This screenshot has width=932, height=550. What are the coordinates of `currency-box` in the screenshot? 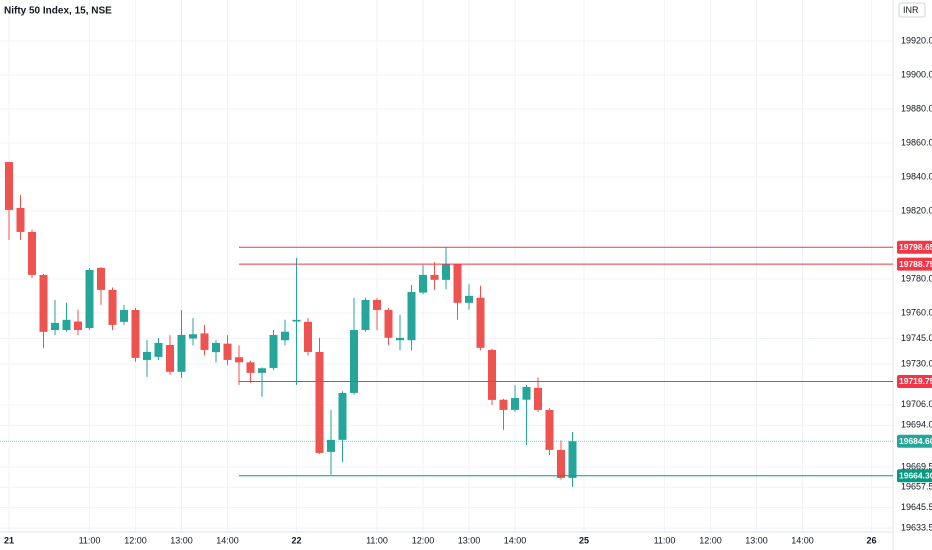 It's located at (912, 10).